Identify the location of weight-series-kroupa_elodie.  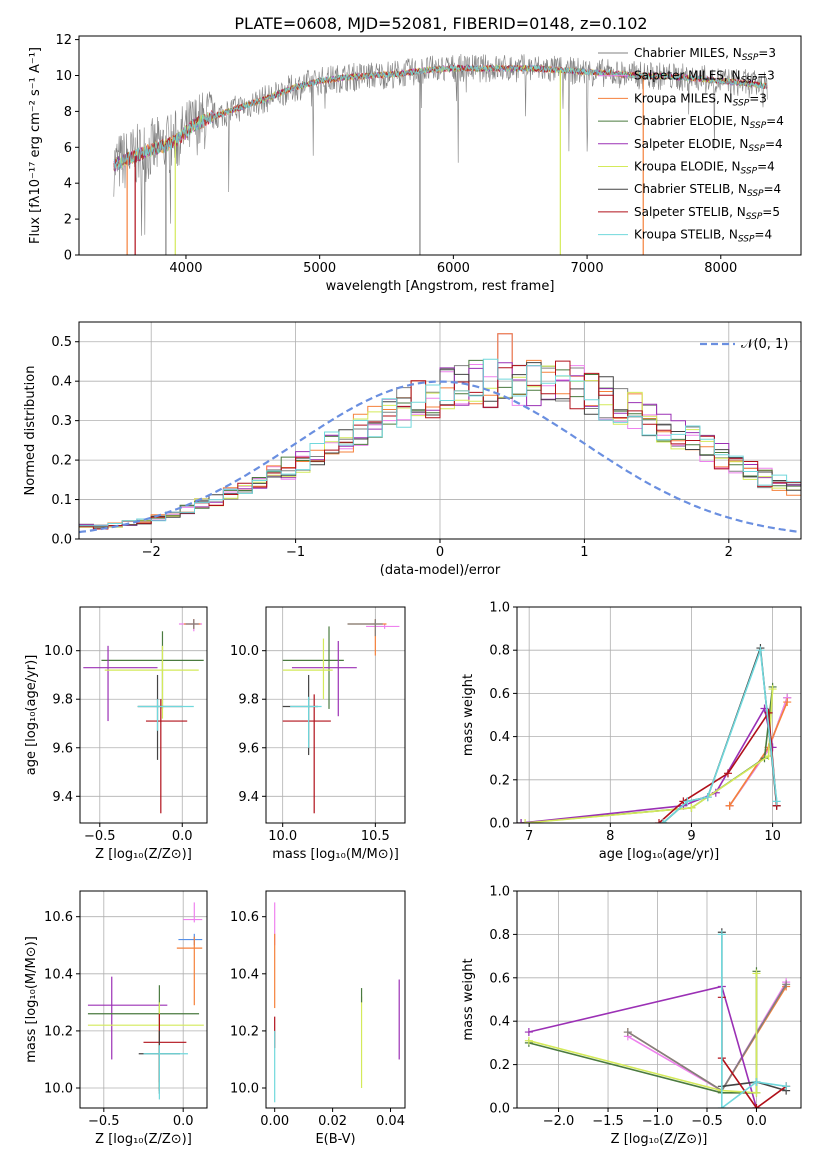
(643, 1033).